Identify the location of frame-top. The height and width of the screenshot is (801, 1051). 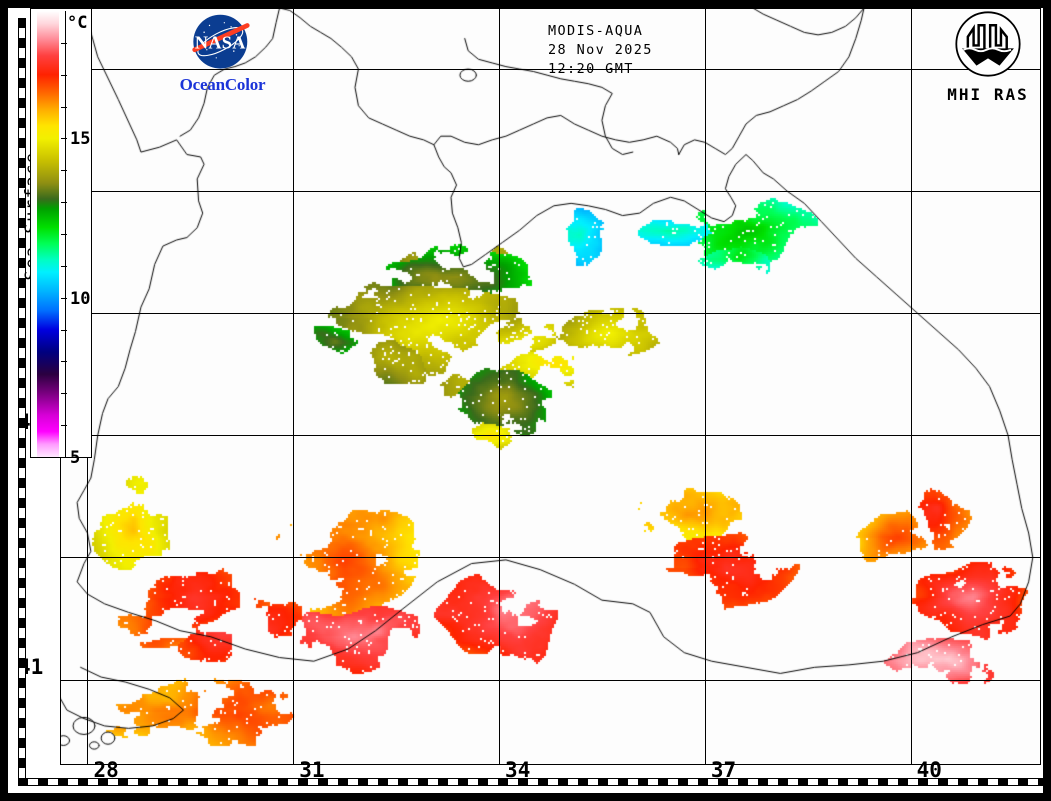
(525, 4).